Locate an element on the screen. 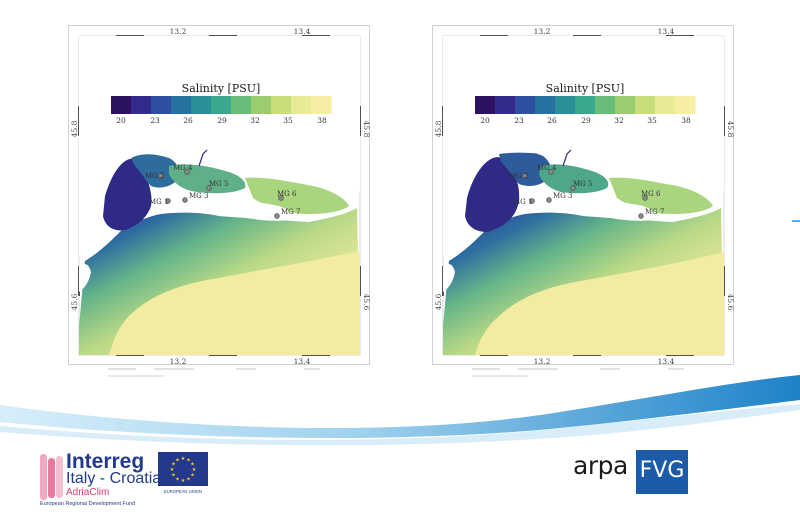  land-islands-left is located at coordinates (255, 210).